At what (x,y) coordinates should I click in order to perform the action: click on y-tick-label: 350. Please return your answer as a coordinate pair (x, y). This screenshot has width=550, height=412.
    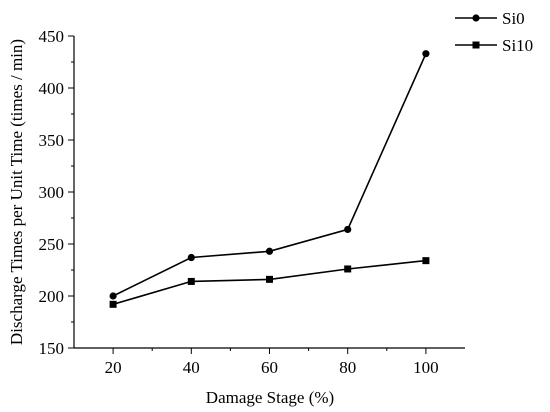
    Looking at the image, I should click on (52, 140).